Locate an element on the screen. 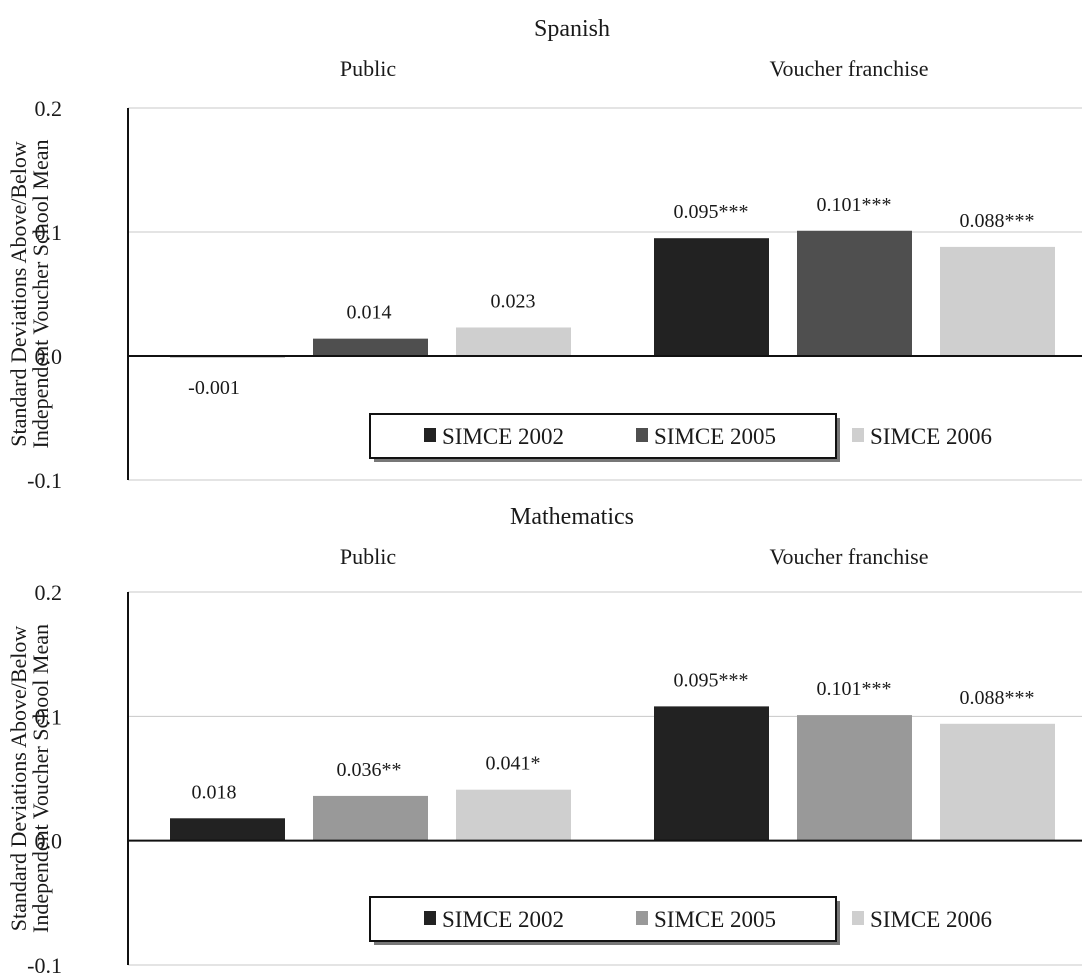 The height and width of the screenshot is (978, 1086). data-label: 0.018 is located at coordinates (214, 792).